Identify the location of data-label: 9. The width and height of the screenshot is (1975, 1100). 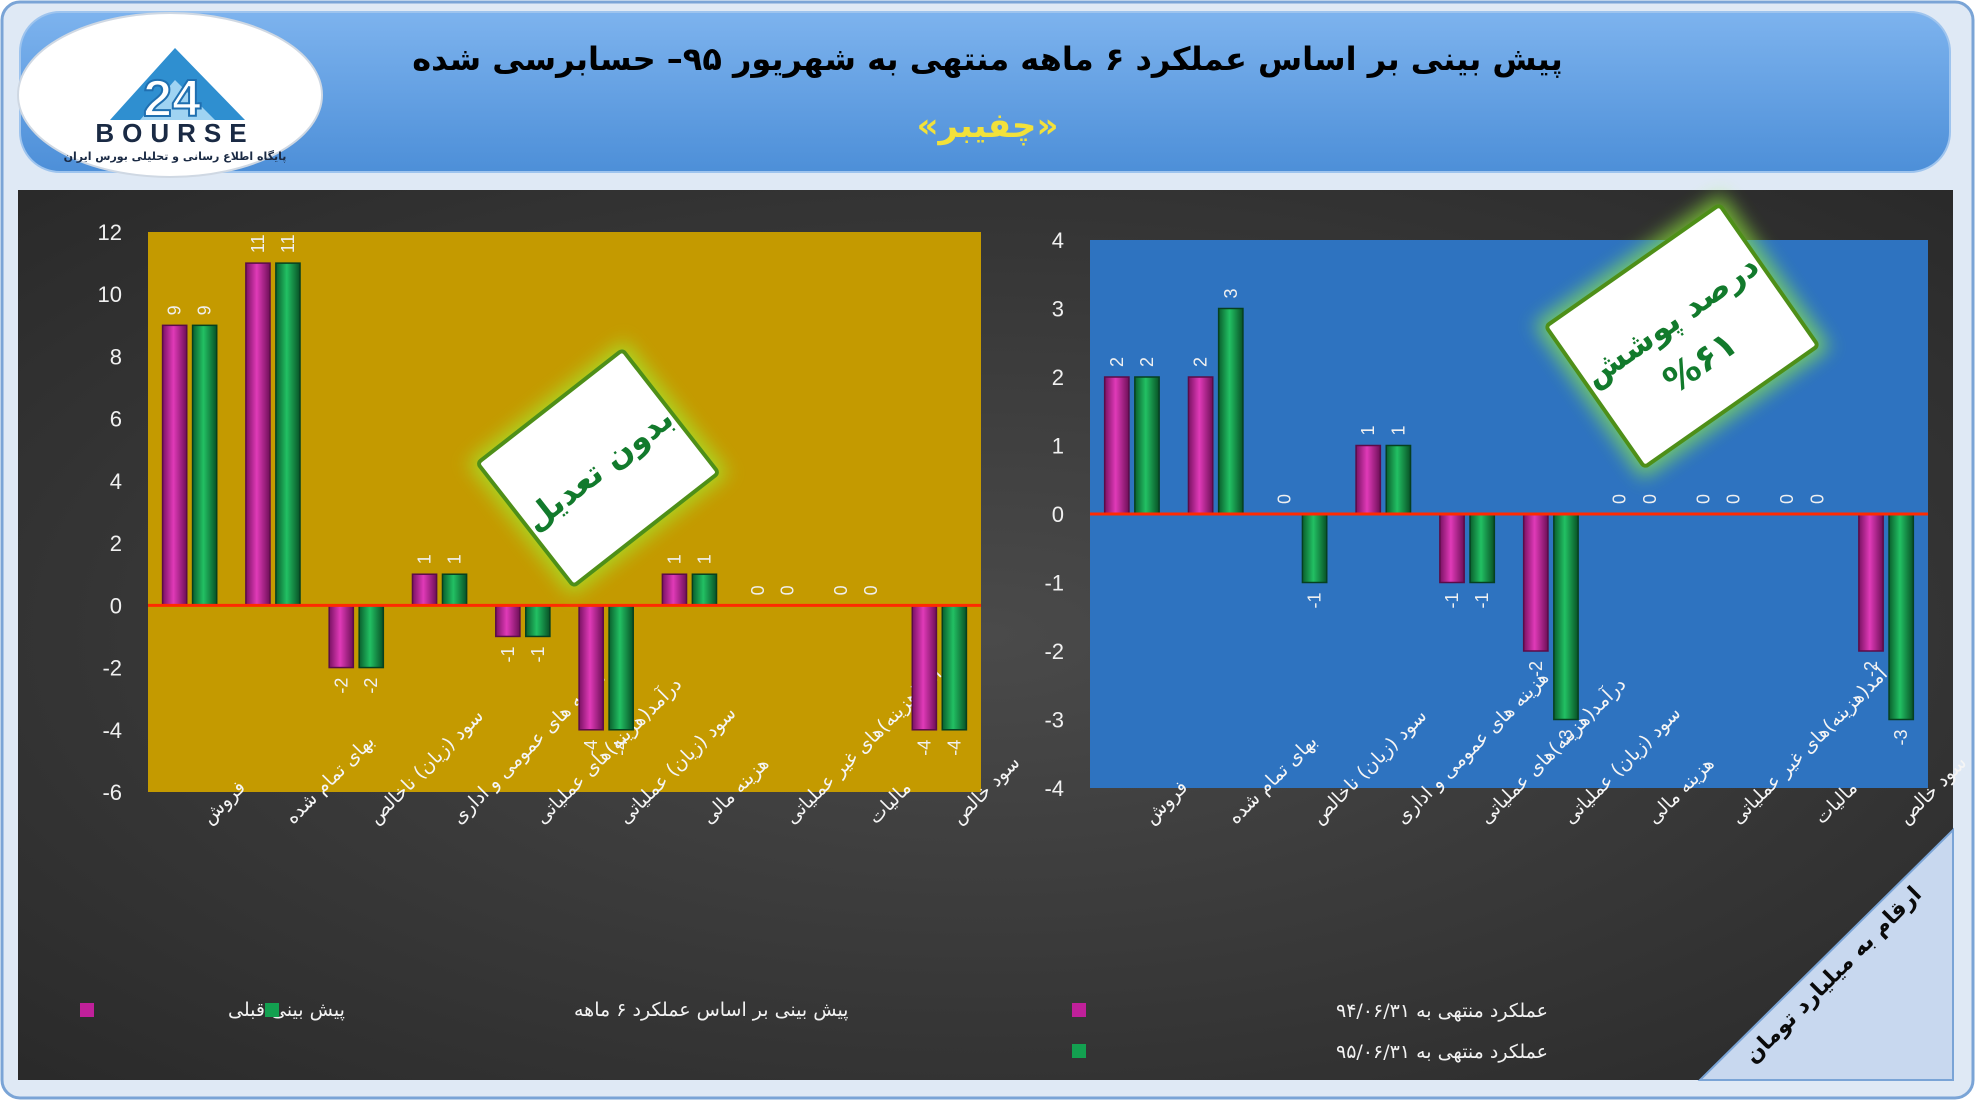
(175, 310).